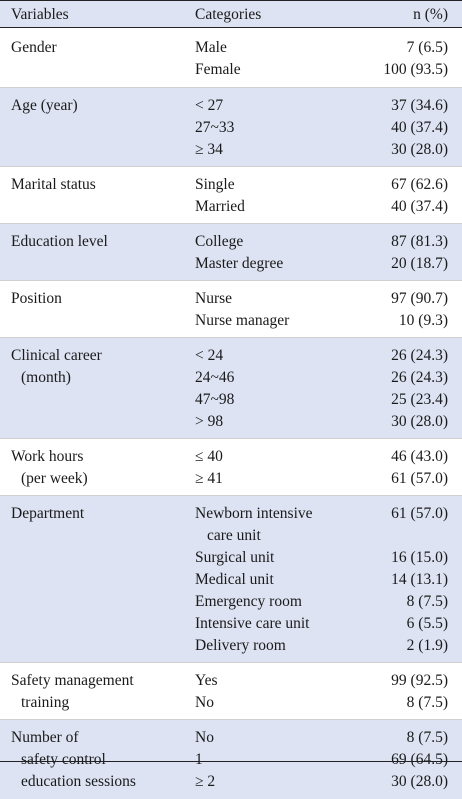 The width and height of the screenshot is (462, 799). I want to click on category-label: > 98, so click(209, 421).